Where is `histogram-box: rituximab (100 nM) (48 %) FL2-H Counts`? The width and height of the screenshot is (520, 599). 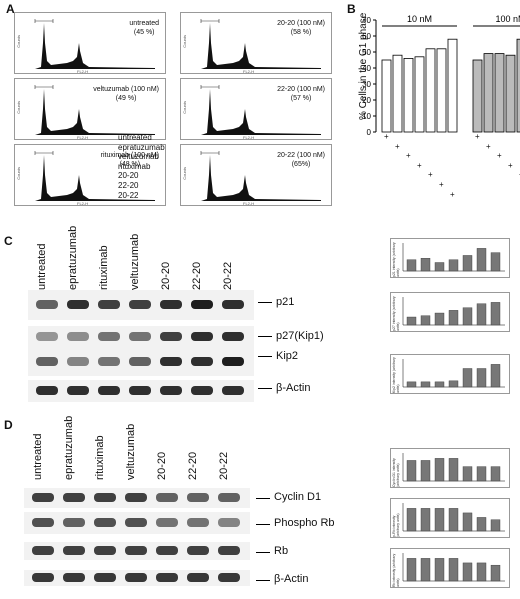 histogram-box: rituximab (100 nM) (48 %) FL2-H Counts is located at coordinates (90, 175).